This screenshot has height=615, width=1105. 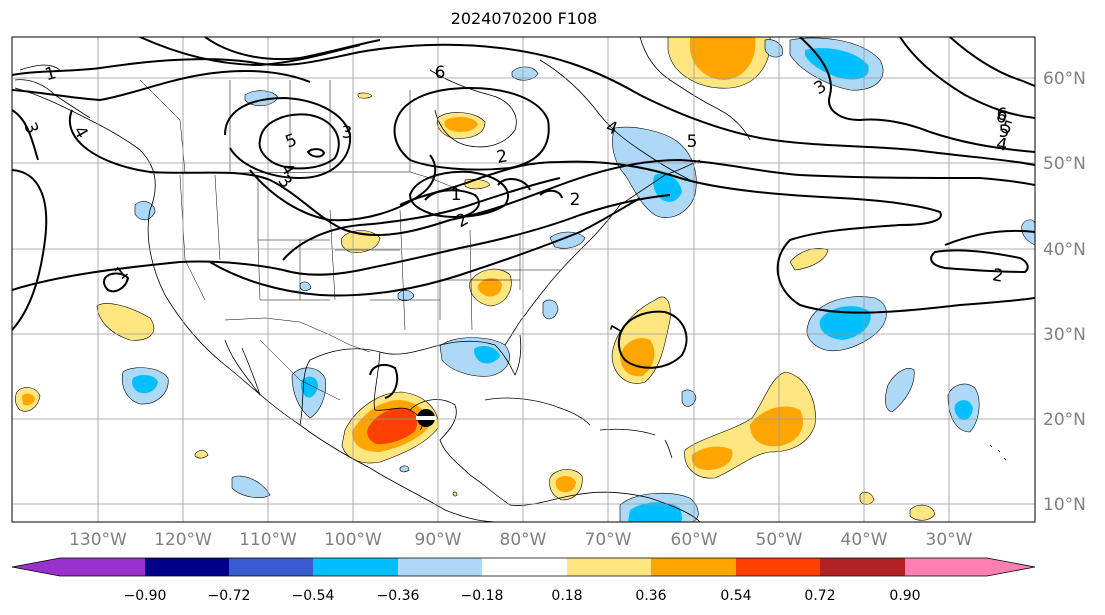 I want to click on lat-label: 50°N, so click(x=1064, y=164).